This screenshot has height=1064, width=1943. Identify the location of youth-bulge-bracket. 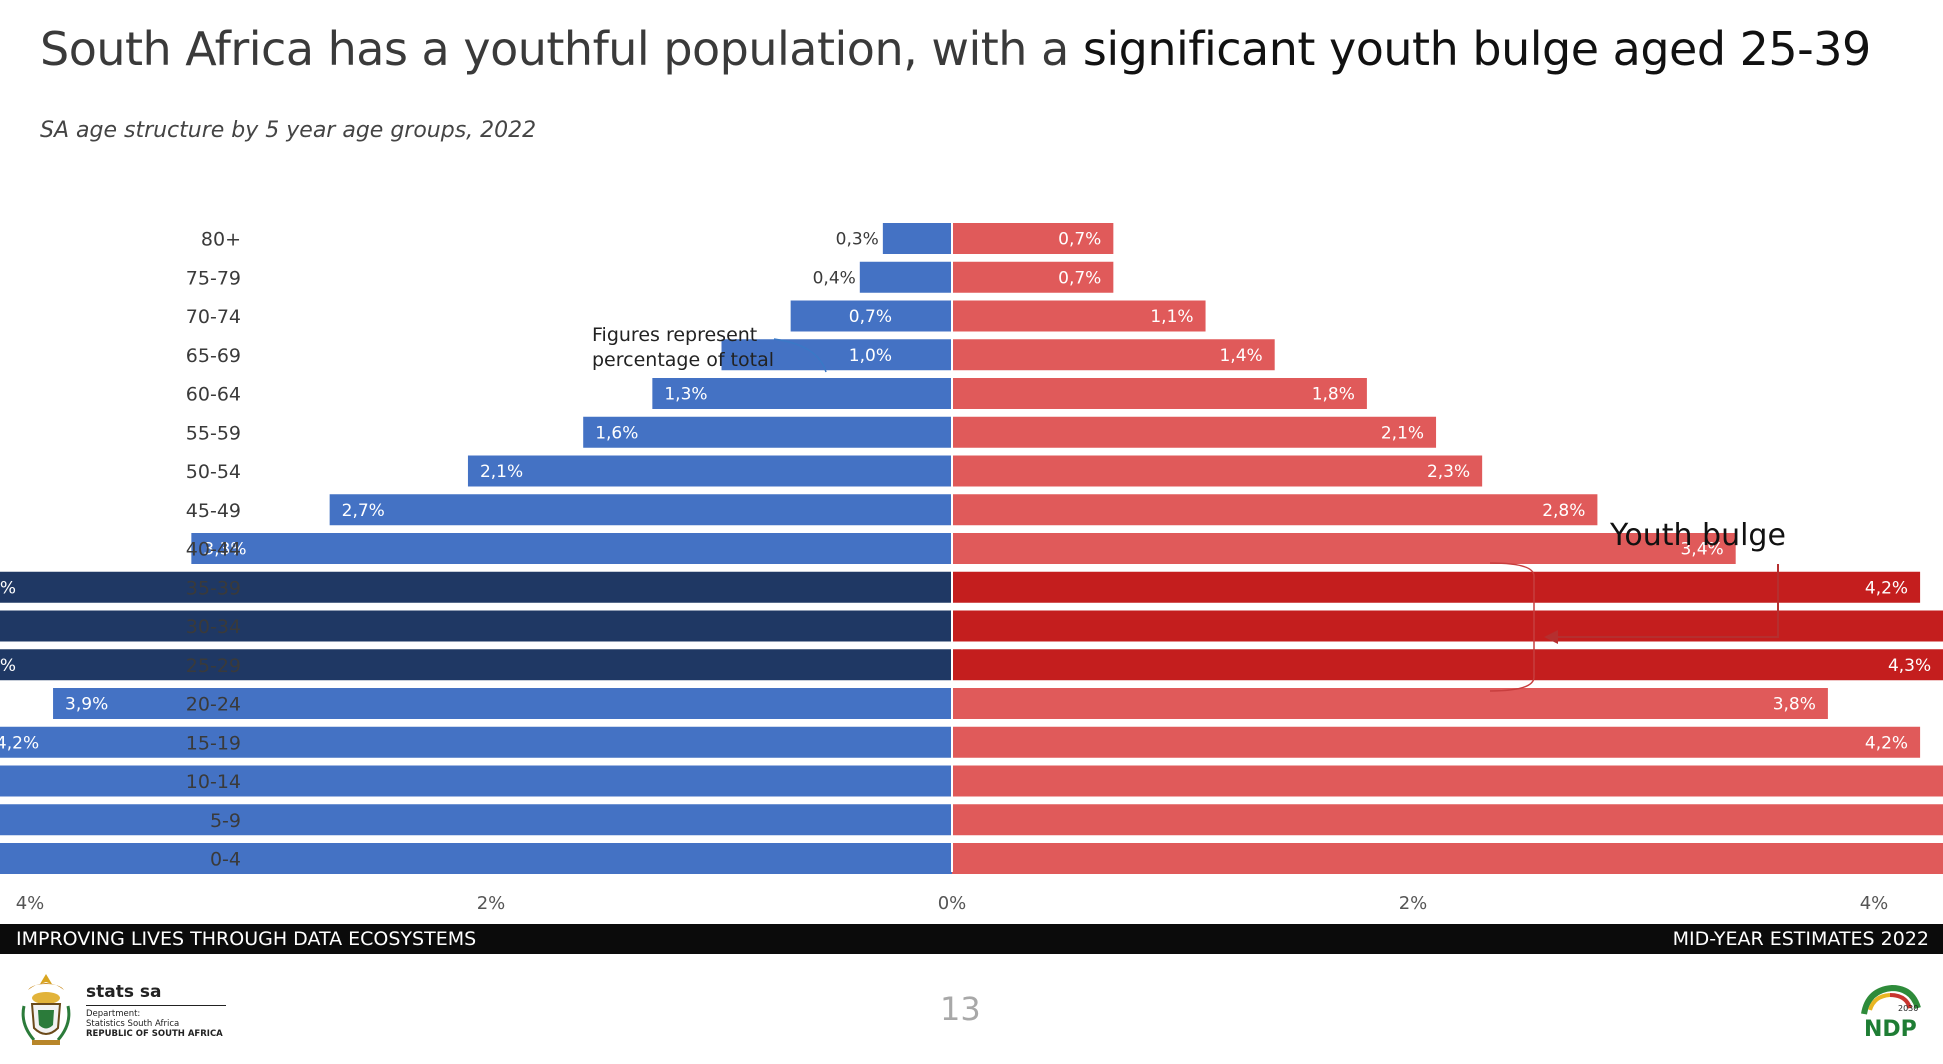
(1512, 627).